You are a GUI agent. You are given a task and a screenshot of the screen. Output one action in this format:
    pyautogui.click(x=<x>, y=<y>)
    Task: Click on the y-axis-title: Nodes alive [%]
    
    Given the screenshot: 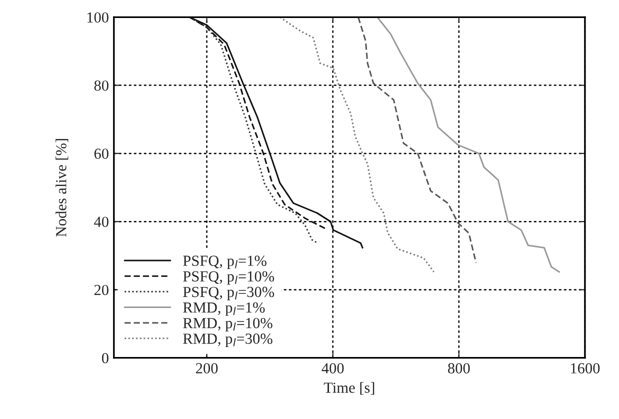 What is the action you would take?
    pyautogui.click(x=62, y=188)
    